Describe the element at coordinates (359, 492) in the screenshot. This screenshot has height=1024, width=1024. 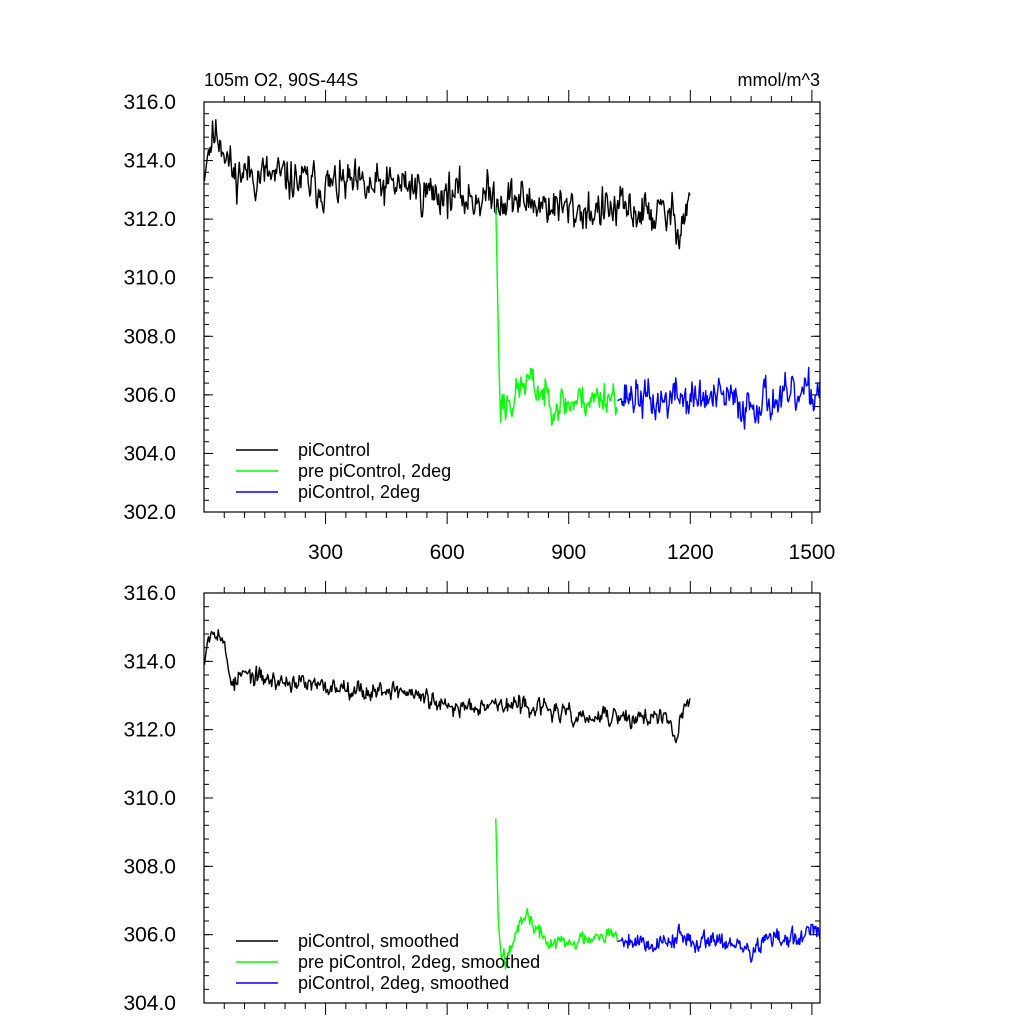
I see `legend-label: piControl, 2deg` at that location.